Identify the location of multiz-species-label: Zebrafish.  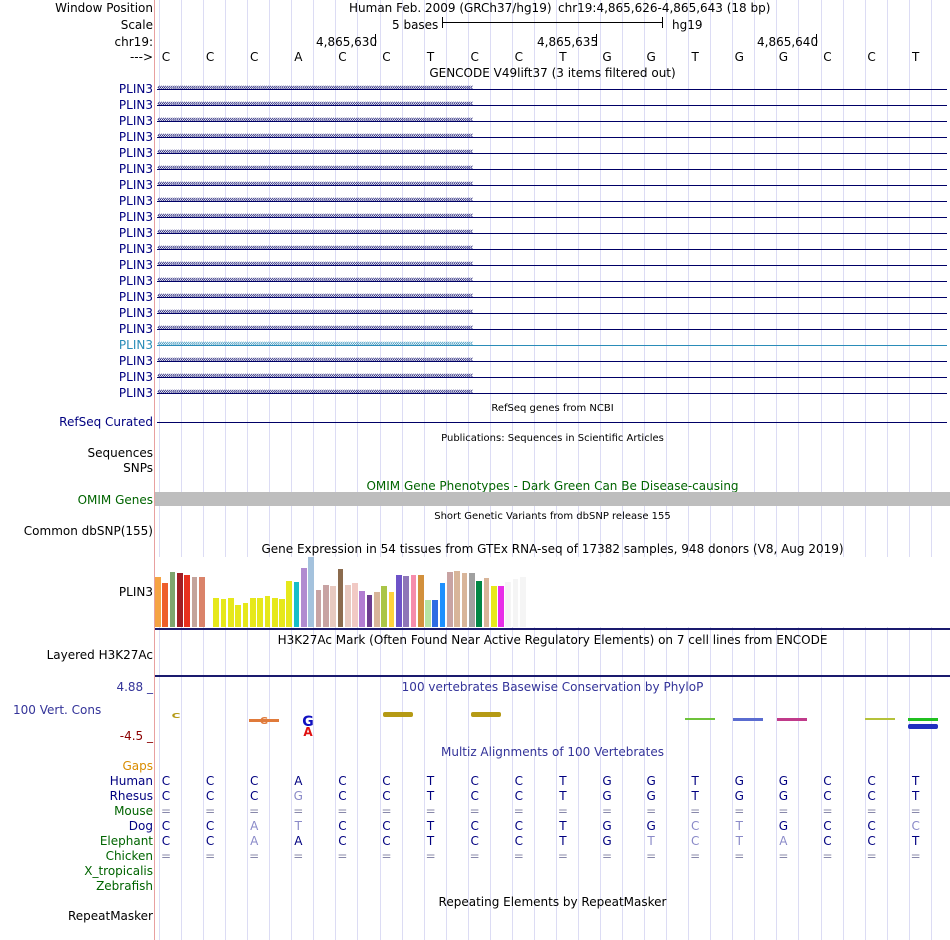
(124, 886).